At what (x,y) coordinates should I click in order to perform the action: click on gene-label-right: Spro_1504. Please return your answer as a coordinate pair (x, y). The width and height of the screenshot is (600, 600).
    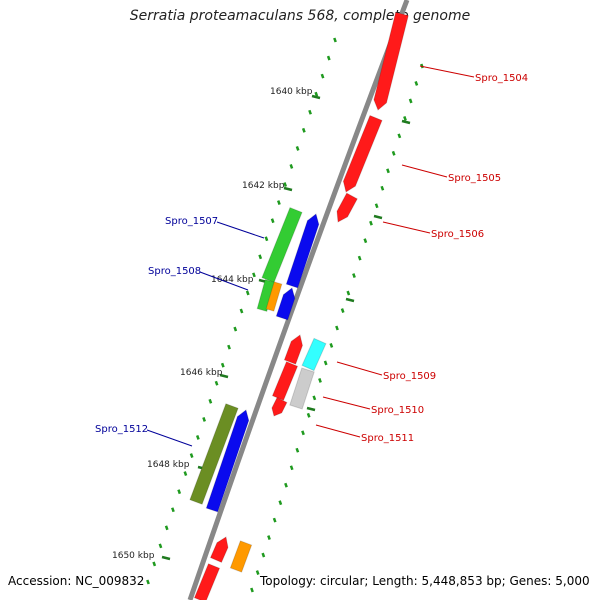
    Looking at the image, I should click on (501, 78).